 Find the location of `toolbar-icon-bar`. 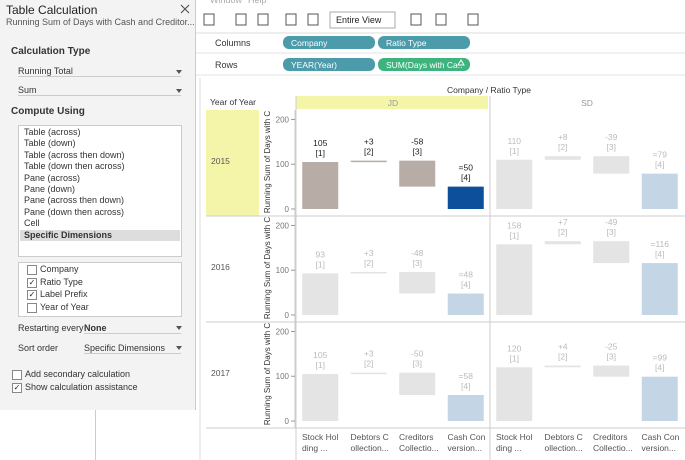

toolbar-icon-bar is located at coordinates (416, 19).